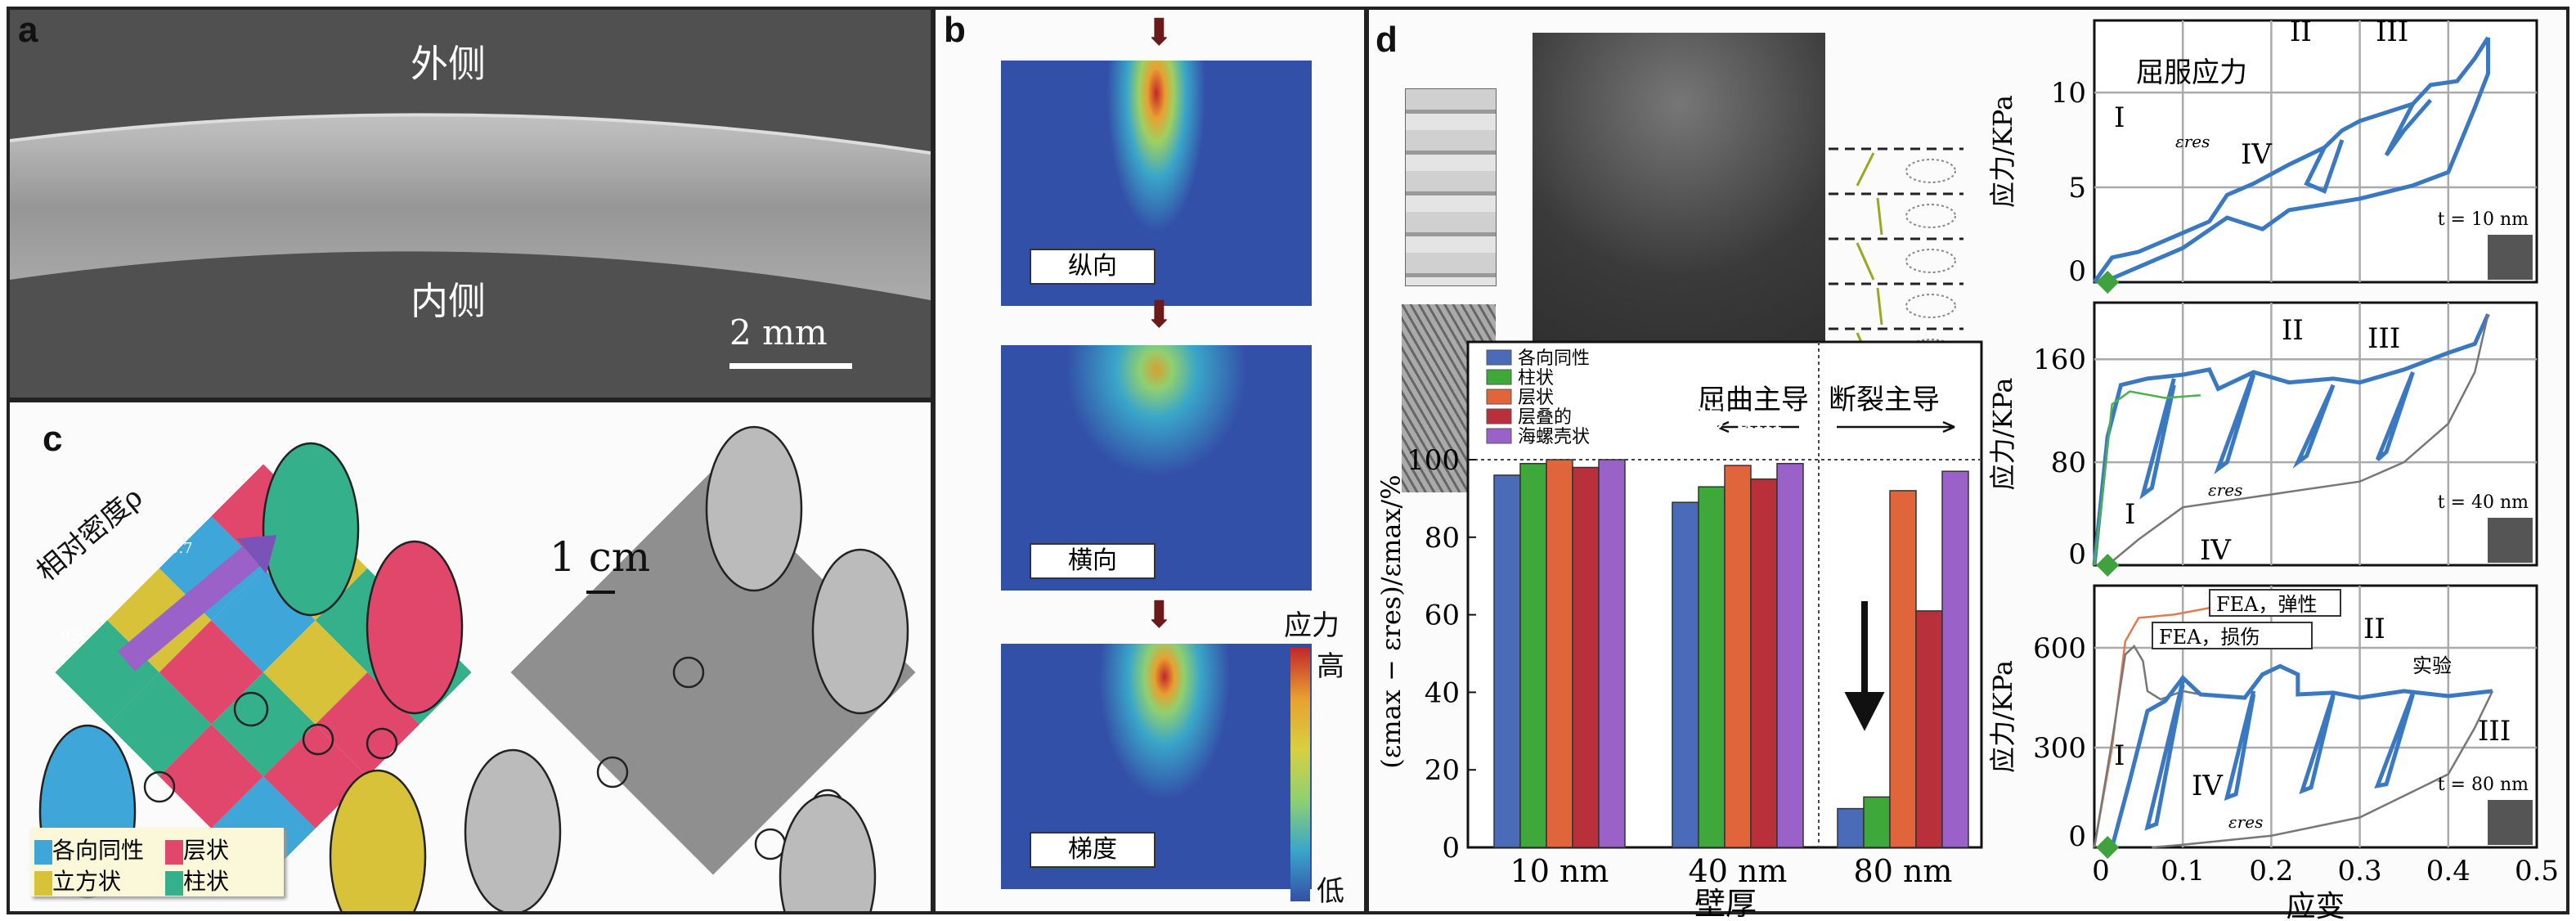  What do you see at coordinates (2059, 360) in the screenshot?
I see `y-tick-label: 160` at bounding box center [2059, 360].